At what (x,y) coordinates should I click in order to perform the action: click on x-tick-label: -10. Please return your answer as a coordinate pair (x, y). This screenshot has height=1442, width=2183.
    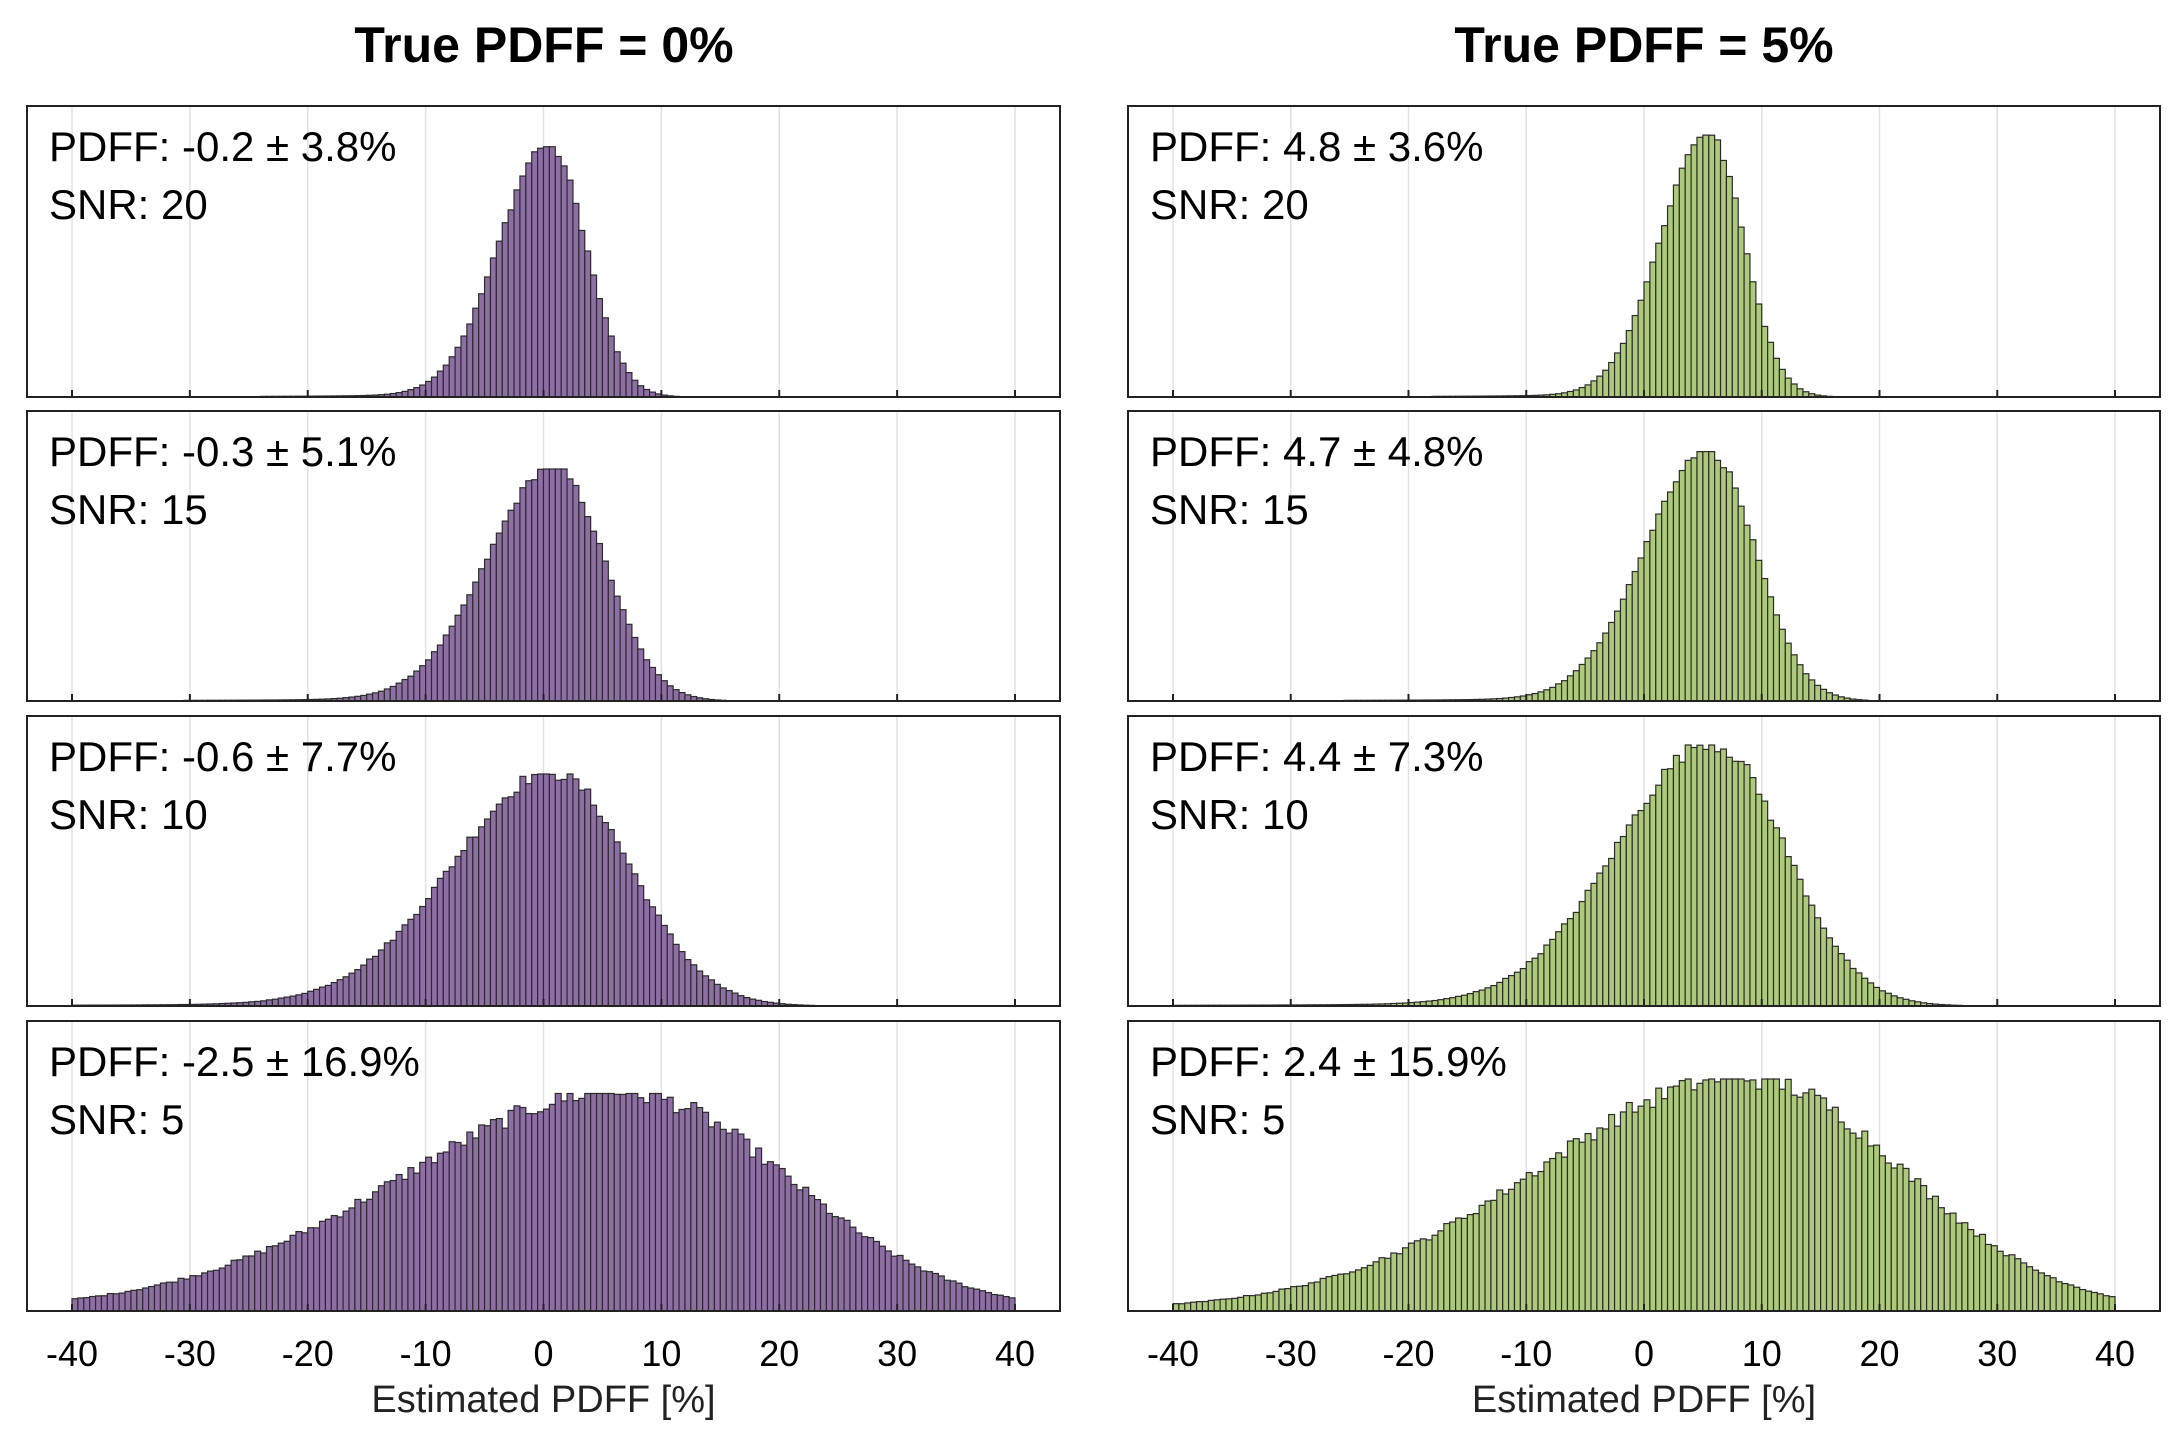
    Looking at the image, I should click on (426, 1353).